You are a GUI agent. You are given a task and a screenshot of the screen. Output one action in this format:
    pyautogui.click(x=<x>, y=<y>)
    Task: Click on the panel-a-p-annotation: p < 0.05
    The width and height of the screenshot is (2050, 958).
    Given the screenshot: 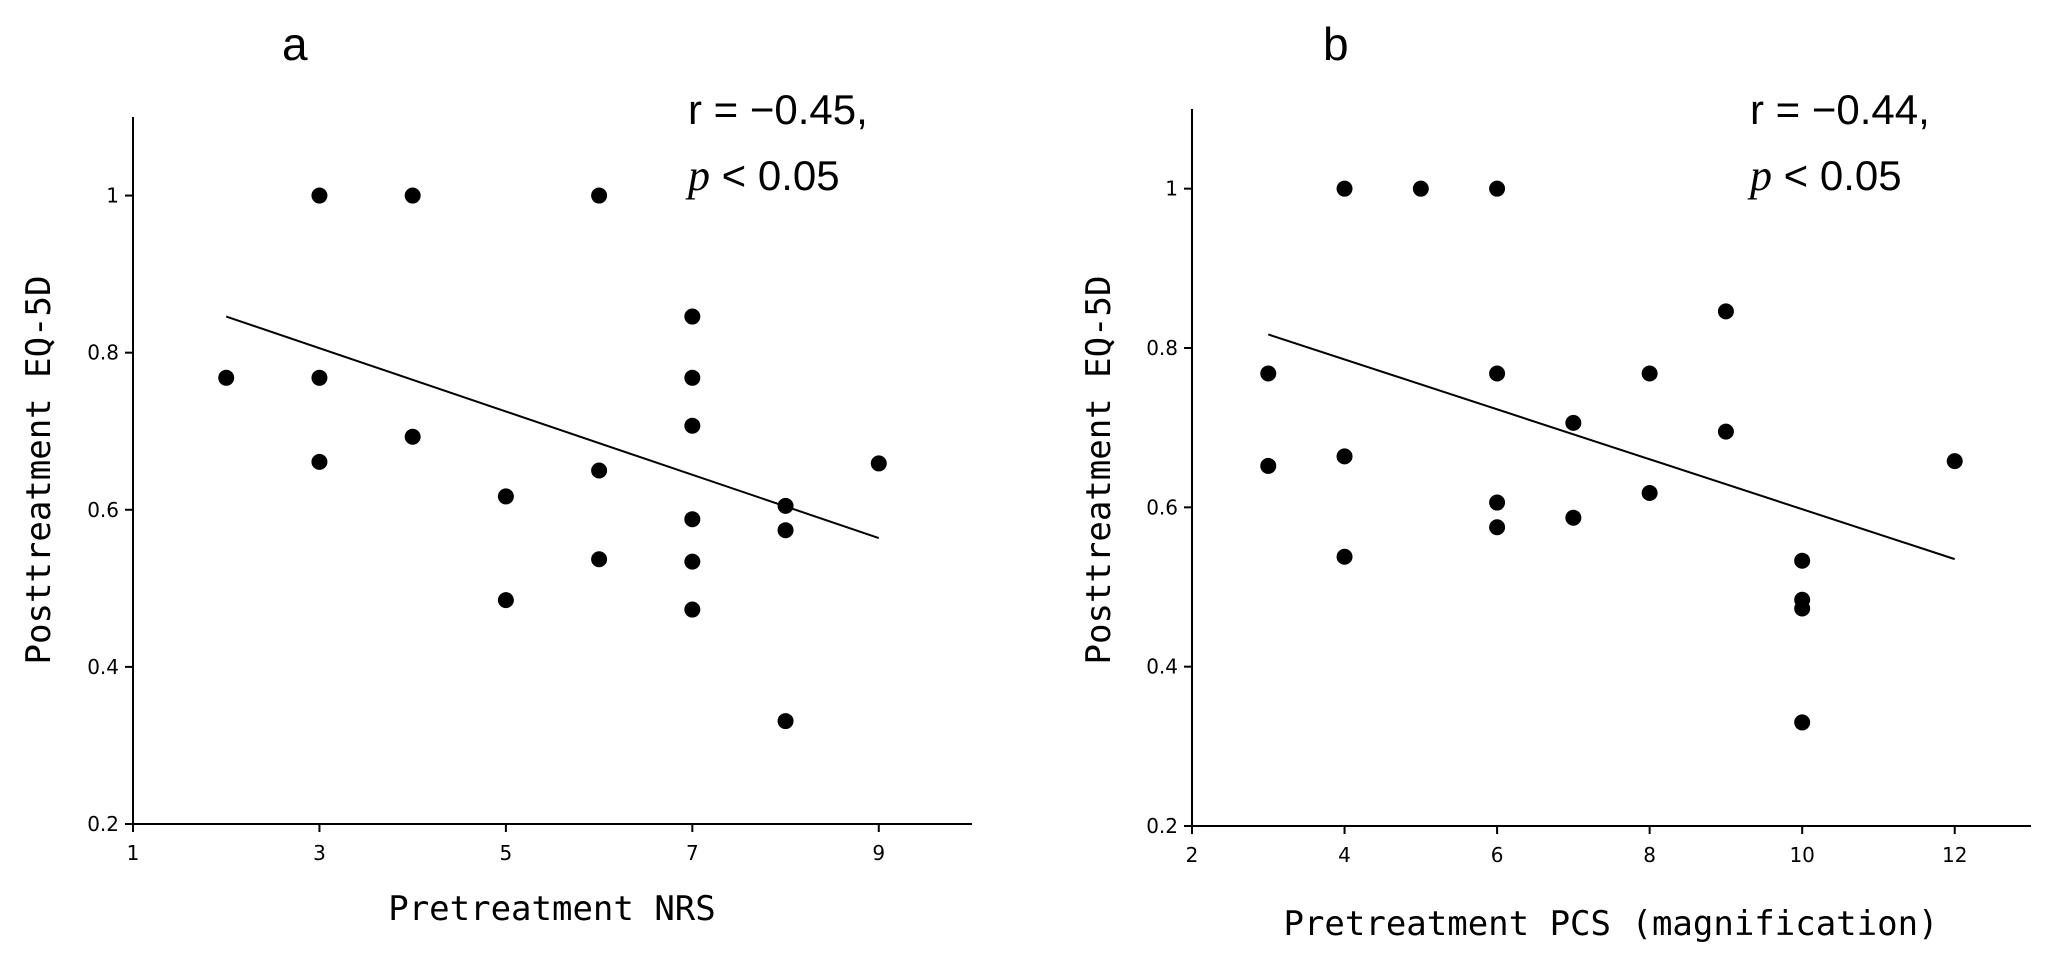 What is the action you would take?
    pyautogui.click(x=762, y=175)
    